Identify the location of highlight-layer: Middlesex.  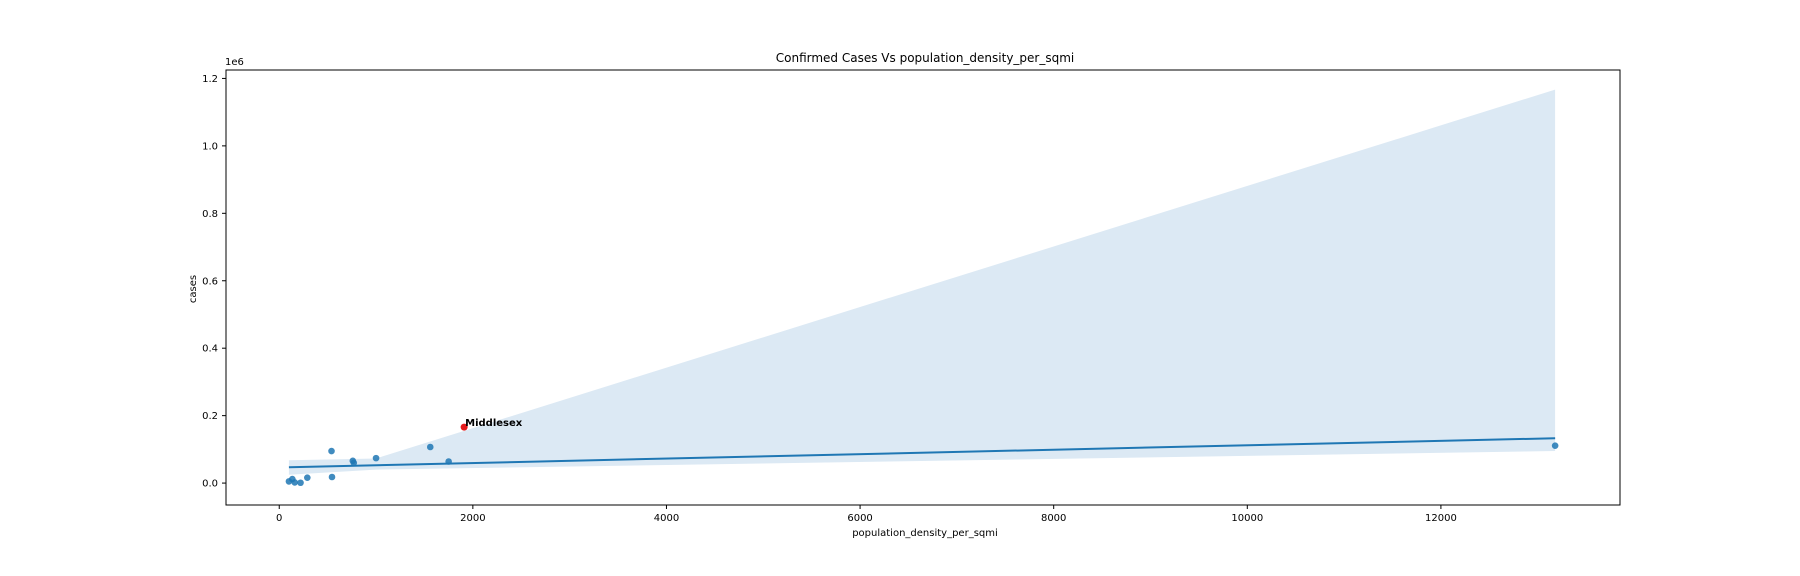
(491, 424).